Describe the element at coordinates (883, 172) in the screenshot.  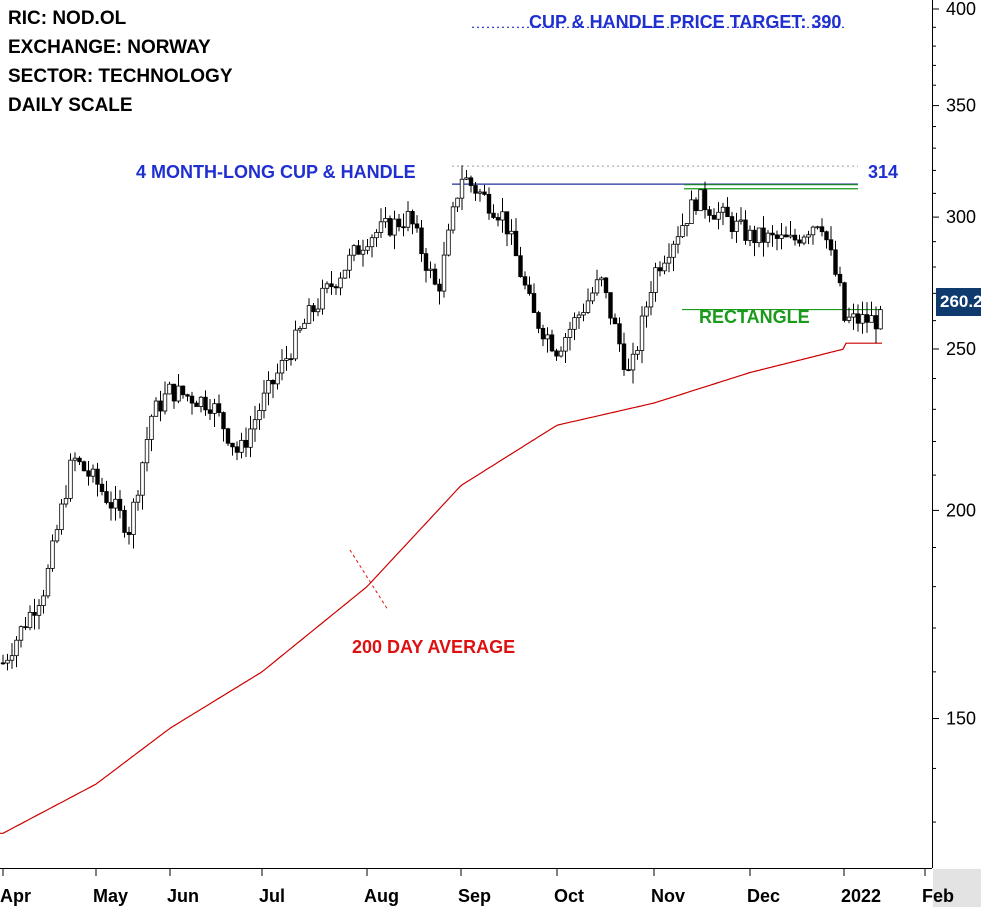
I see `resistance-value-label: 314` at that location.